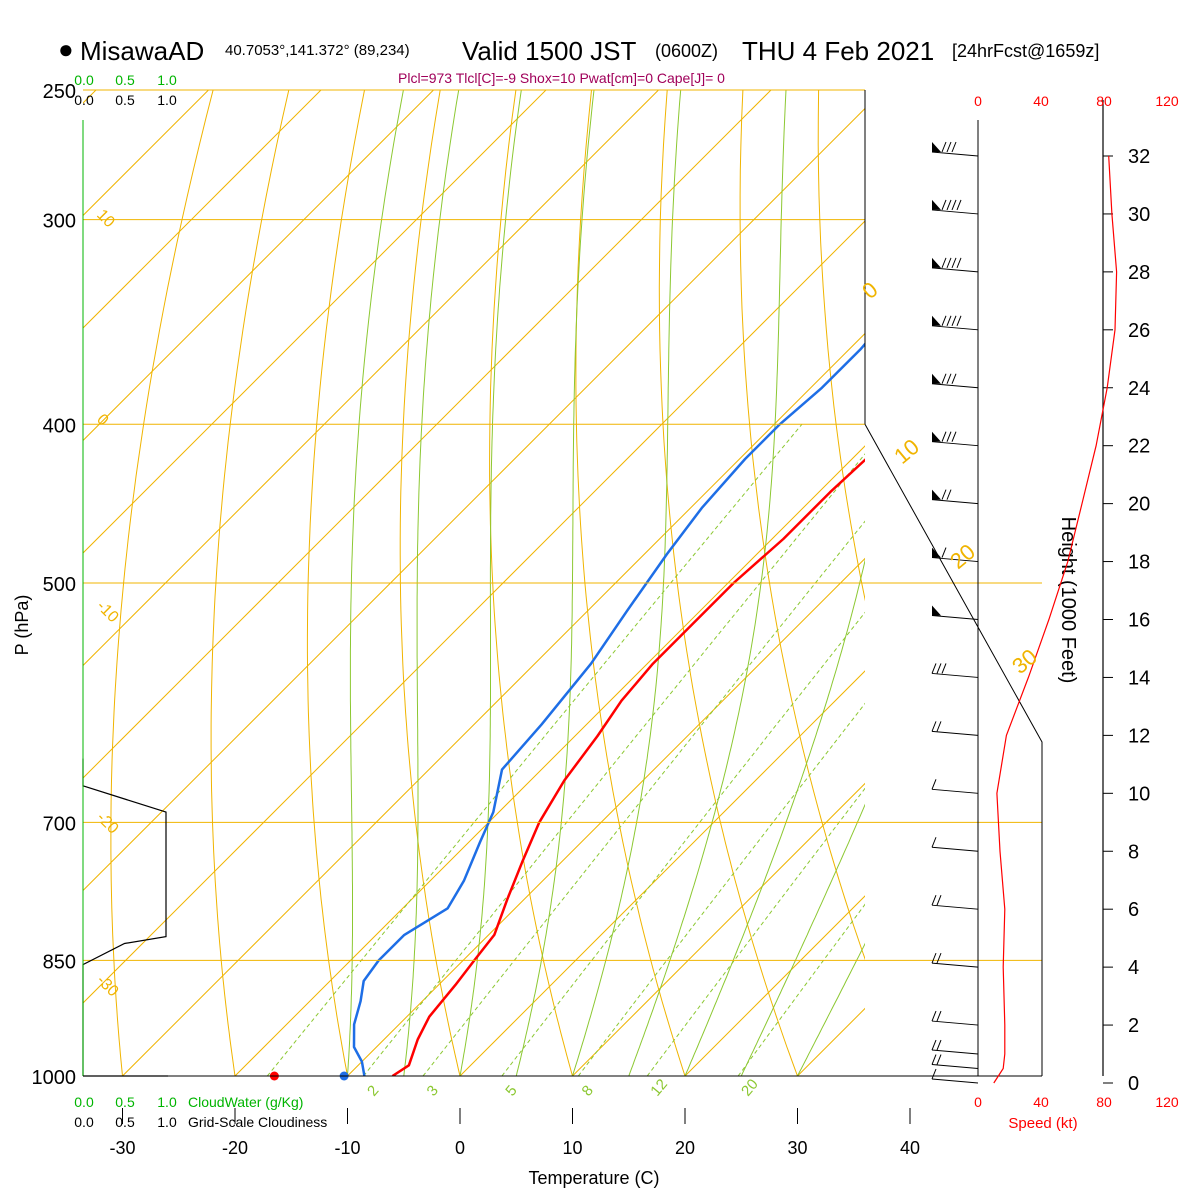 The width and height of the screenshot is (1200, 1200). What do you see at coordinates (125, 100) in the screenshot?
I see `cloudiness-tick-top: 0.5` at bounding box center [125, 100].